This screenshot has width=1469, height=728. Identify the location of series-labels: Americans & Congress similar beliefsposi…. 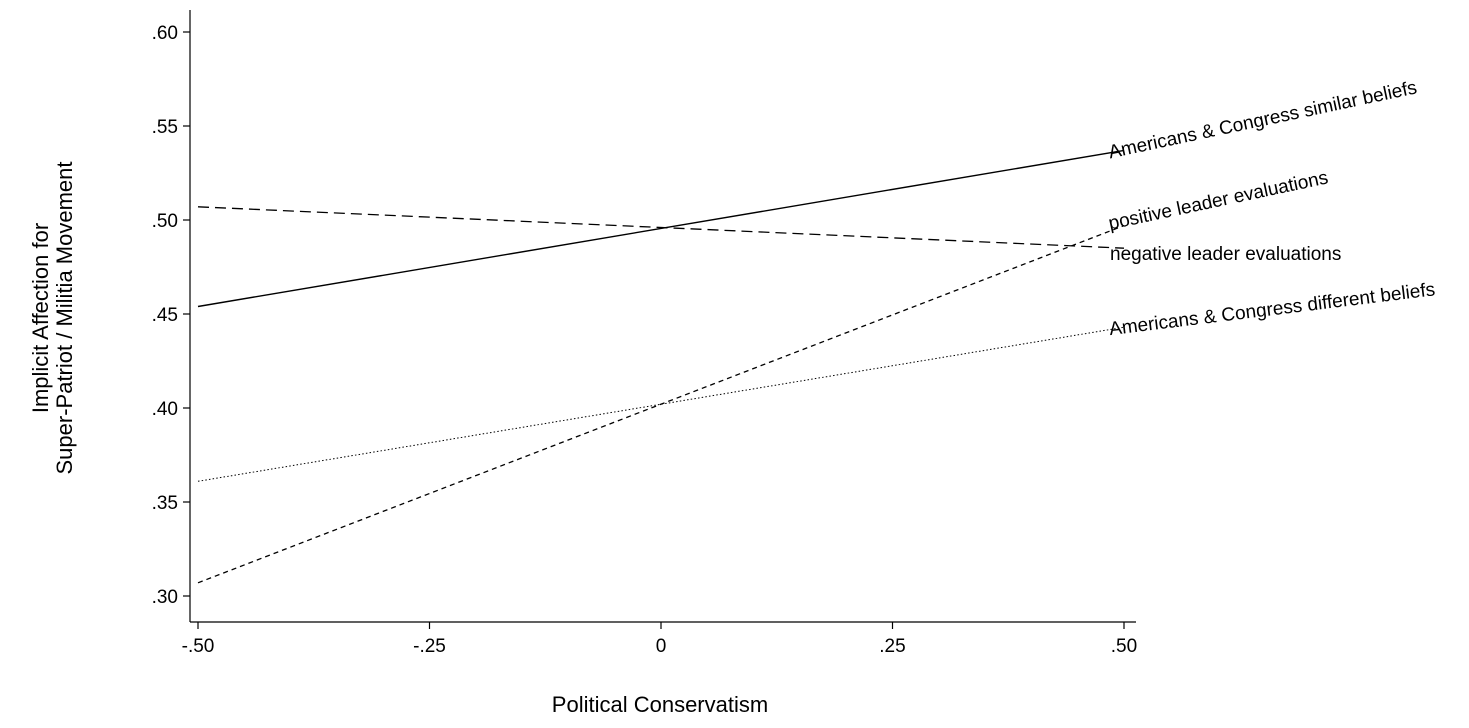
(1272, 208).